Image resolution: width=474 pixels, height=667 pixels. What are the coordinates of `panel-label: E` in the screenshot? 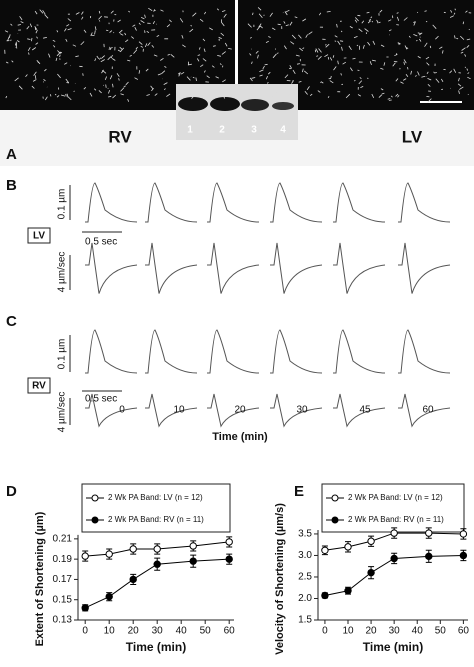 It's located at (299, 491).